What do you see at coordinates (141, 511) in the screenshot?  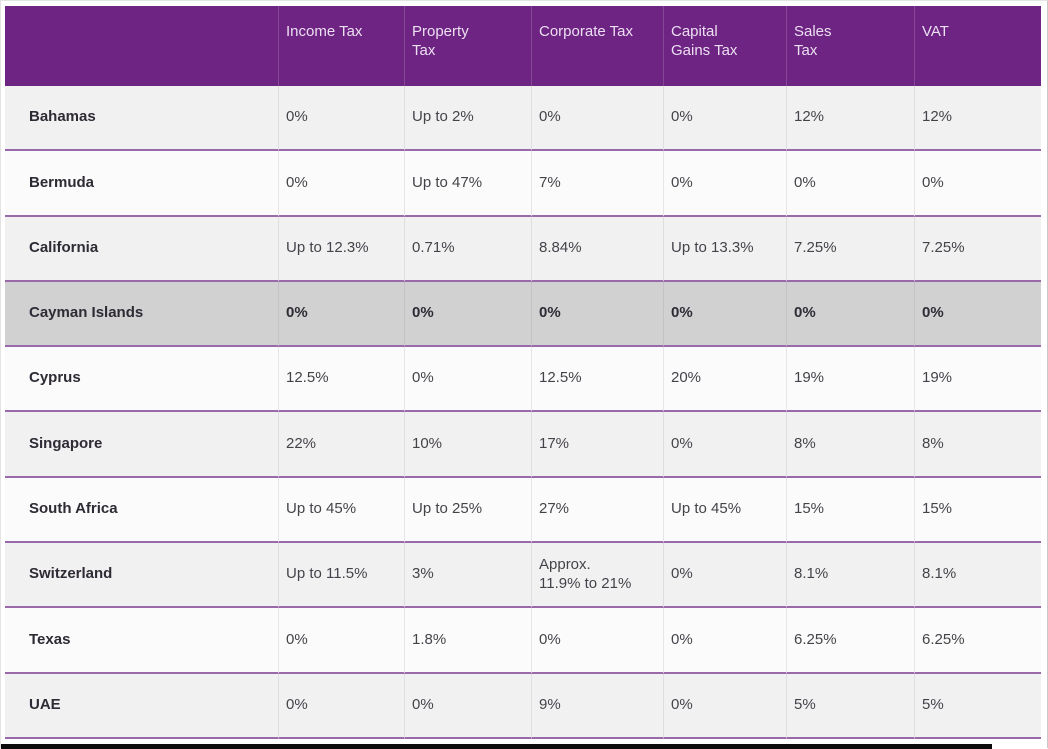 I see `jurisdiction-cell: South Africa` at bounding box center [141, 511].